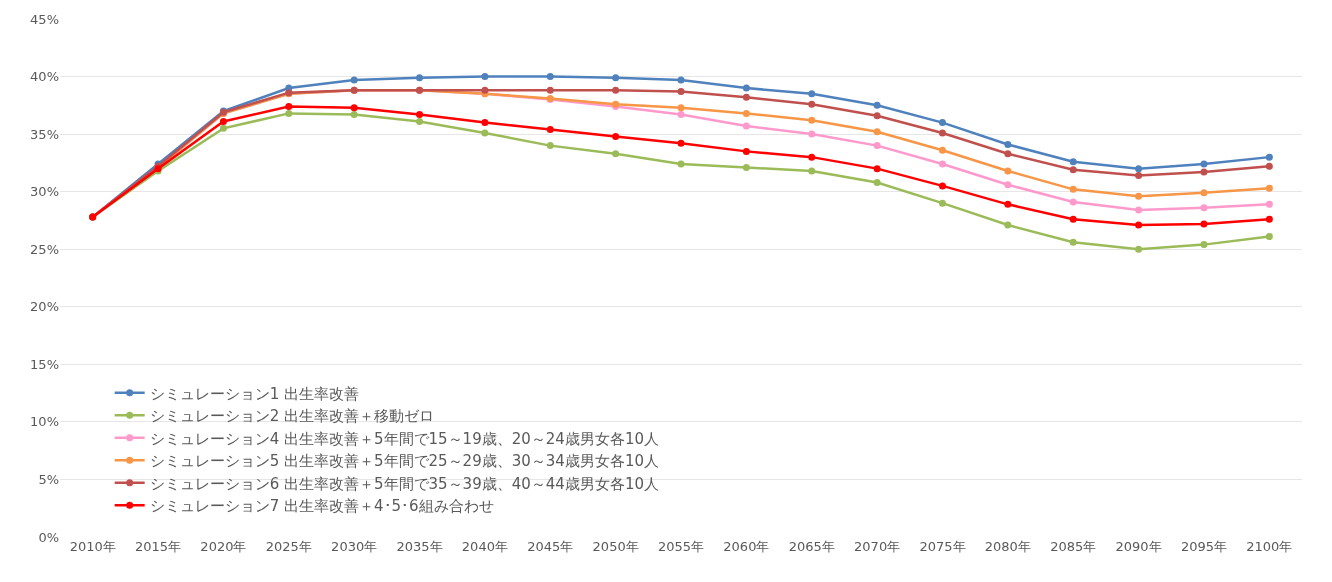 The image size is (1332, 582). I want to click on x-tick-label: 2045年, so click(550, 546).